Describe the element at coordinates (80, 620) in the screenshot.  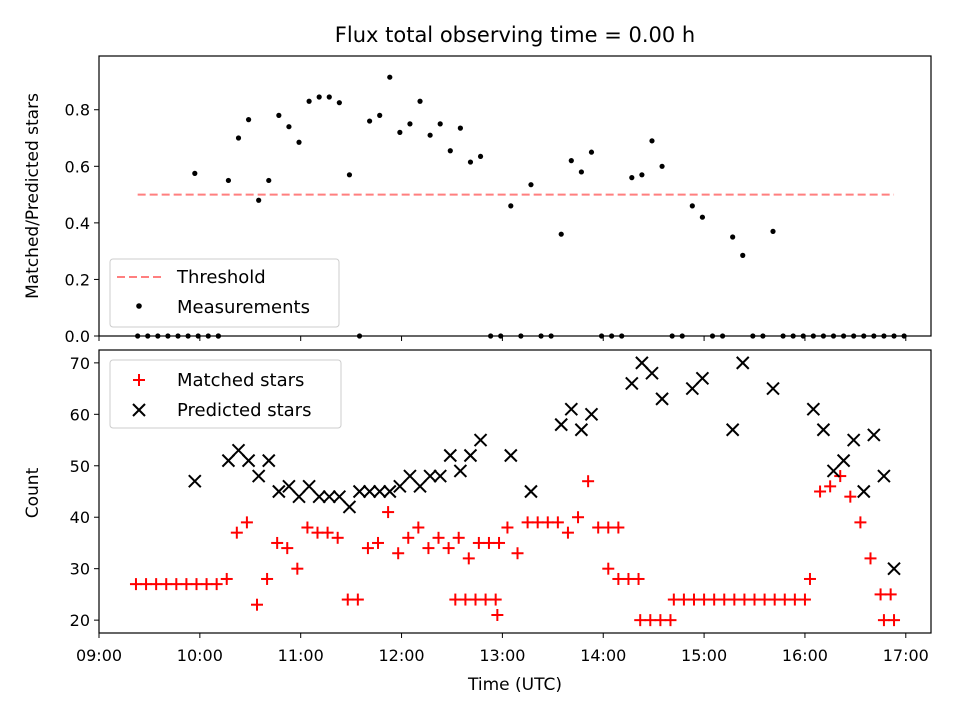
I see `bottom-y-tick-label: 20` at that location.